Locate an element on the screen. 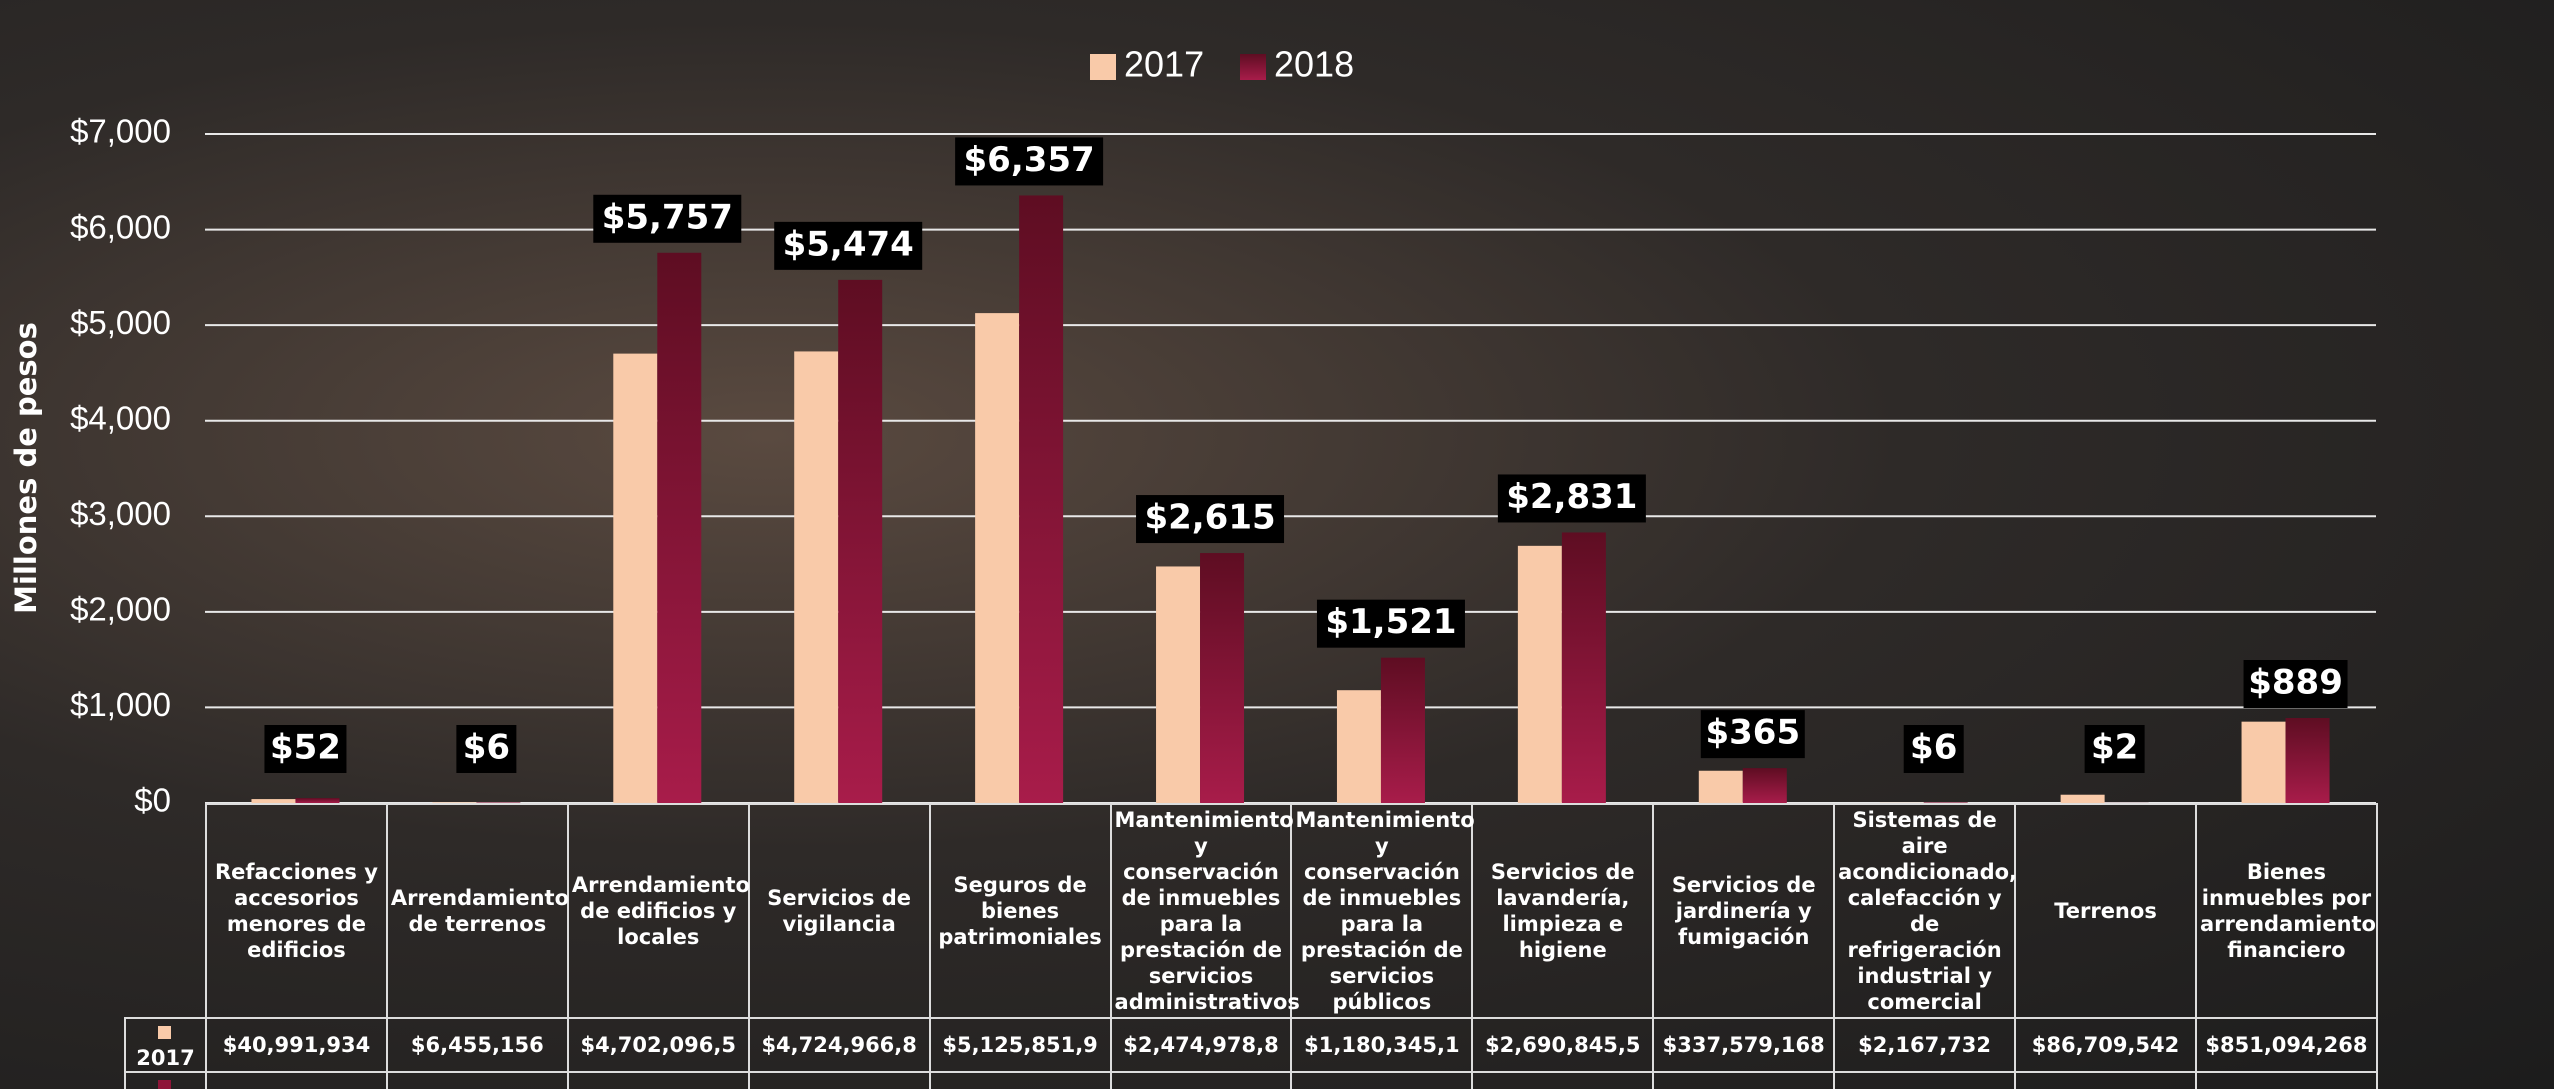  value-label: $365 is located at coordinates (1752, 733).